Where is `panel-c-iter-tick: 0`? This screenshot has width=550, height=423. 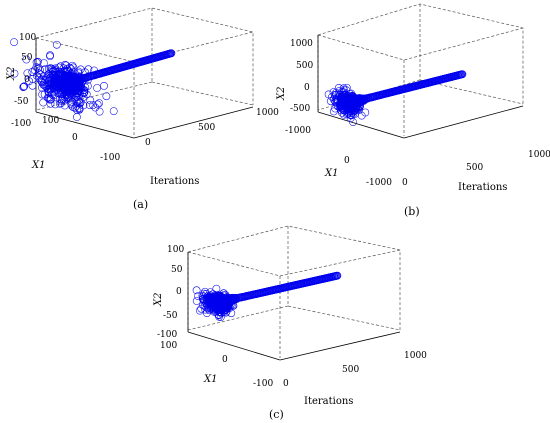
panel-c-iter-tick: 0 is located at coordinates (286, 384).